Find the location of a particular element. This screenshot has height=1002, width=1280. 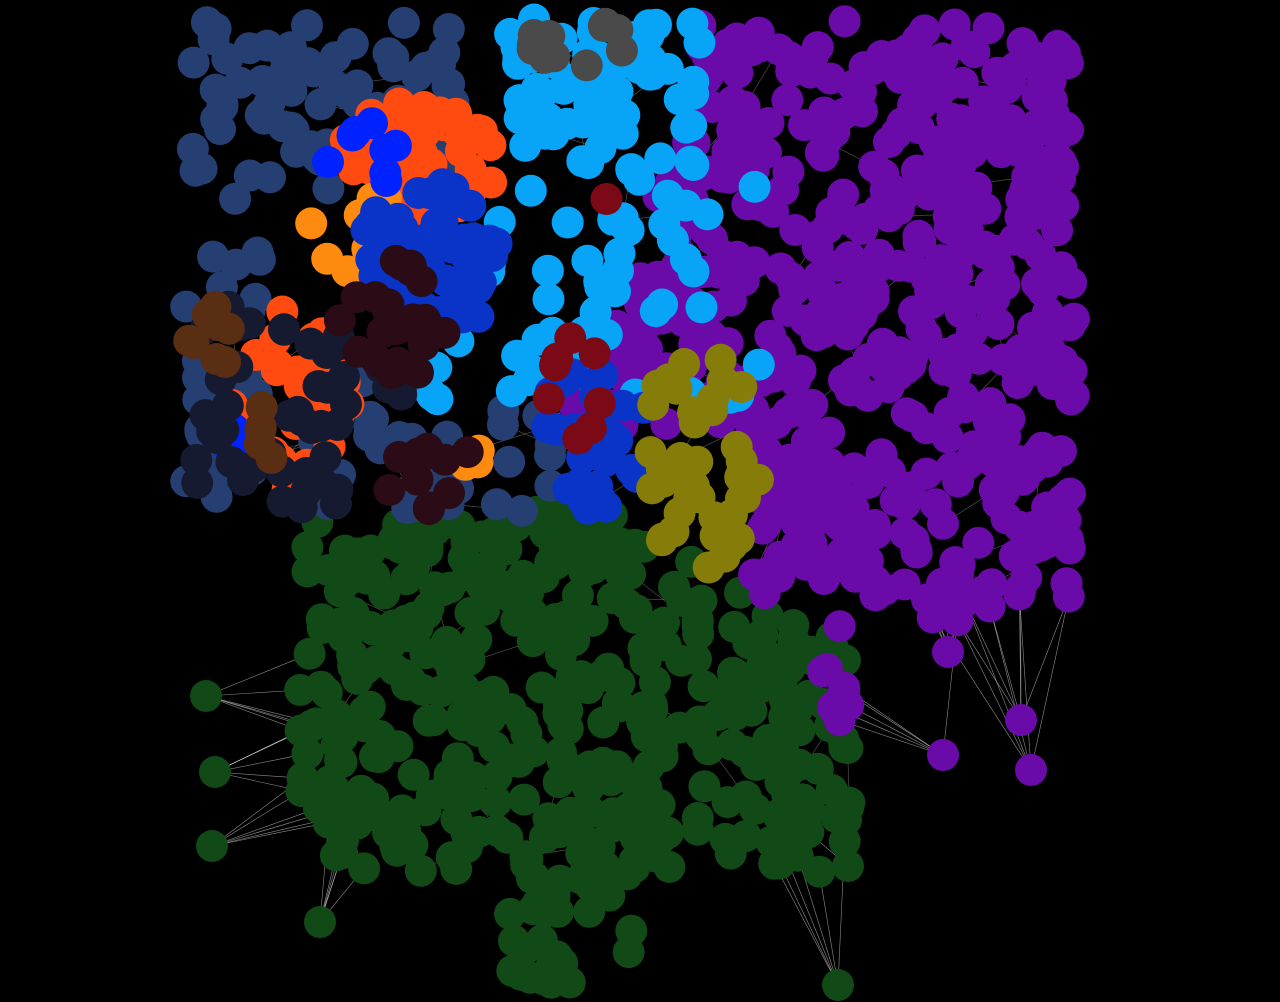

graph-node-royal-blue is located at coordinates (430, 193).